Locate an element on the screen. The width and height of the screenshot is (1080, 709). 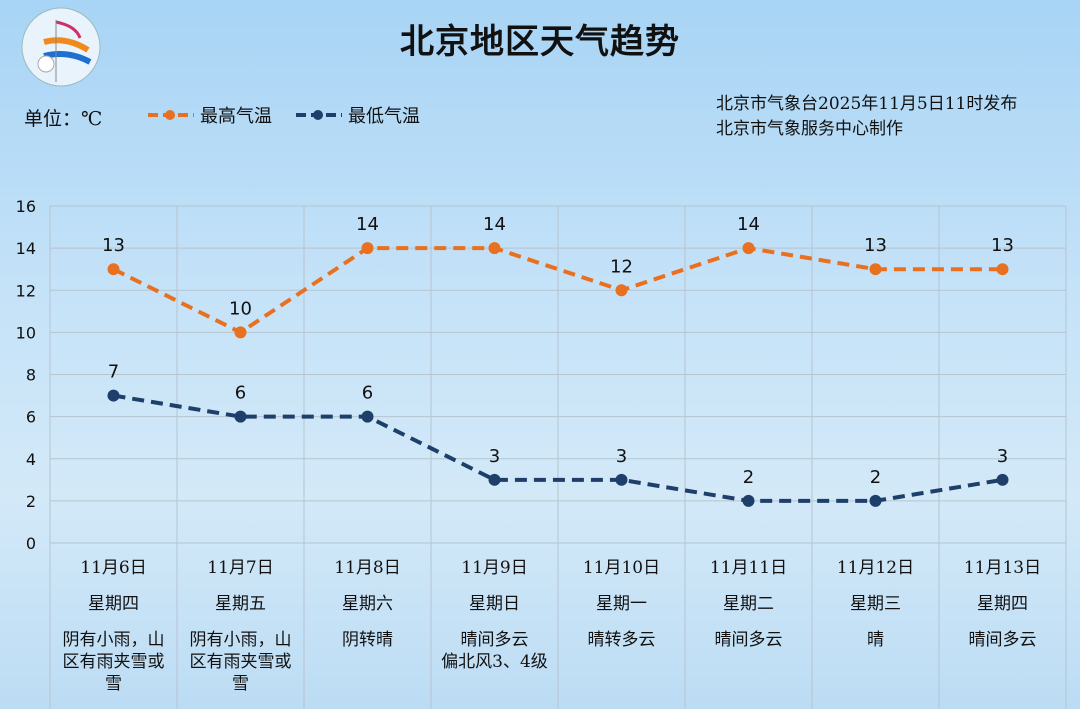
x-tick-date: 11月6日 is located at coordinates (113, 568).